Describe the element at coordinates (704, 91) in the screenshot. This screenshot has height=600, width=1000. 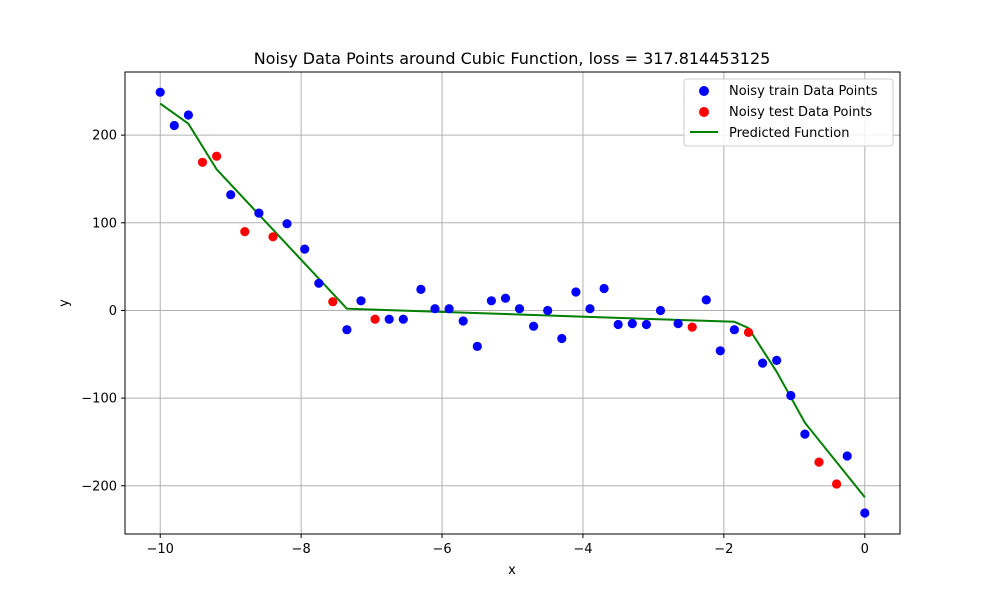
I see `legend-marker-train` at that location.